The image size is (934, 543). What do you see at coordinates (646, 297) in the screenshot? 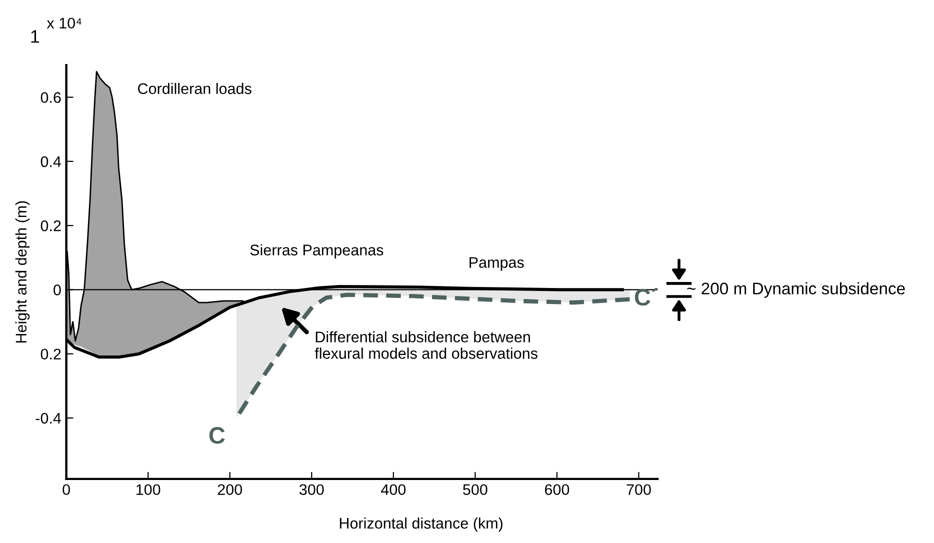
I see `annotation: C´` at bounding box center [646, 297].